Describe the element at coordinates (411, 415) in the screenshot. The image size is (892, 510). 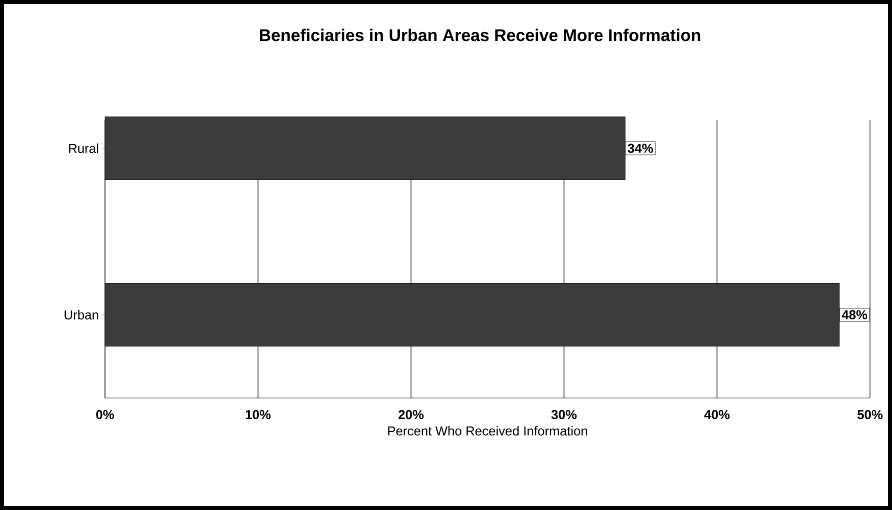
I see `x-tick-label: 20%` at that location.